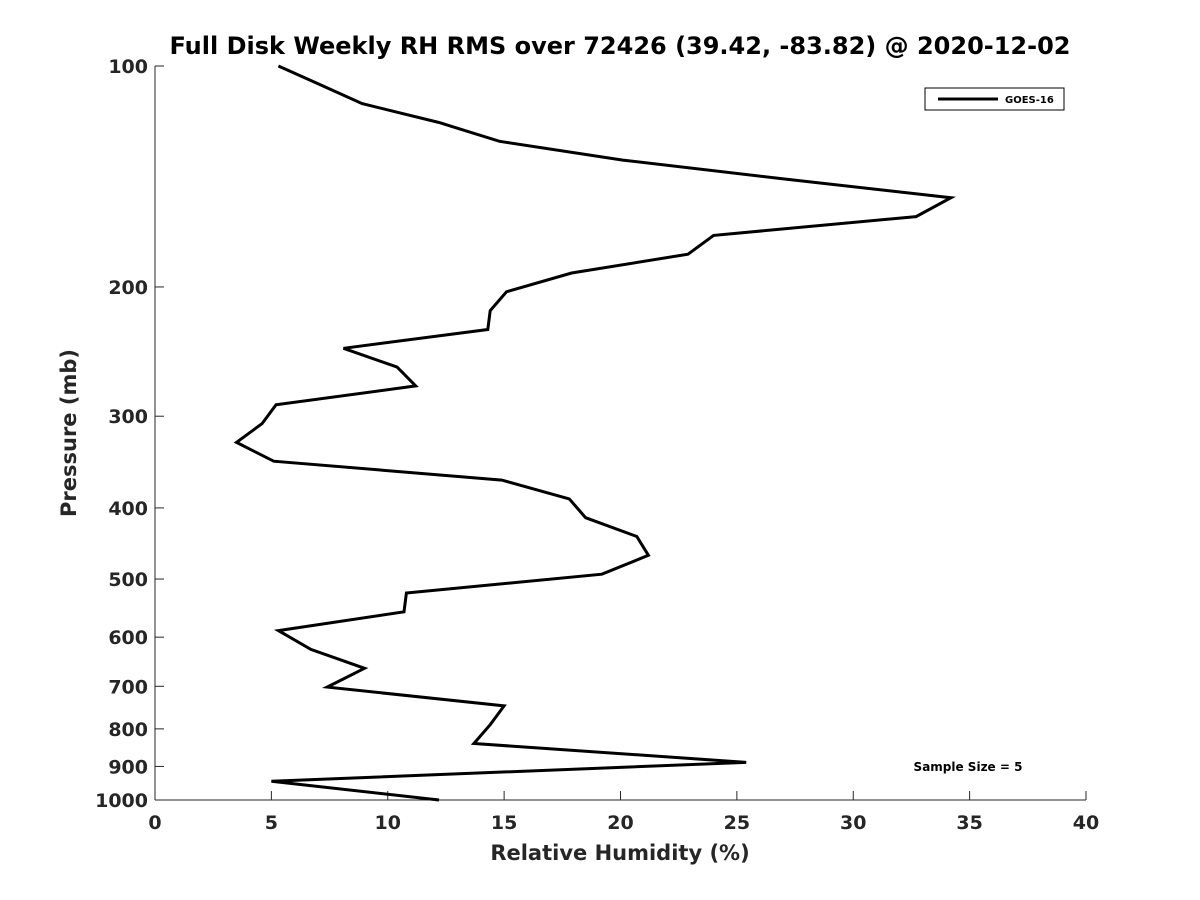 Image resolution: width=1200 pixels, height=900 pixels. Describe the element at coordinates (853, 823) in the screenshot. I see `x-tick-label: 30` at that location.